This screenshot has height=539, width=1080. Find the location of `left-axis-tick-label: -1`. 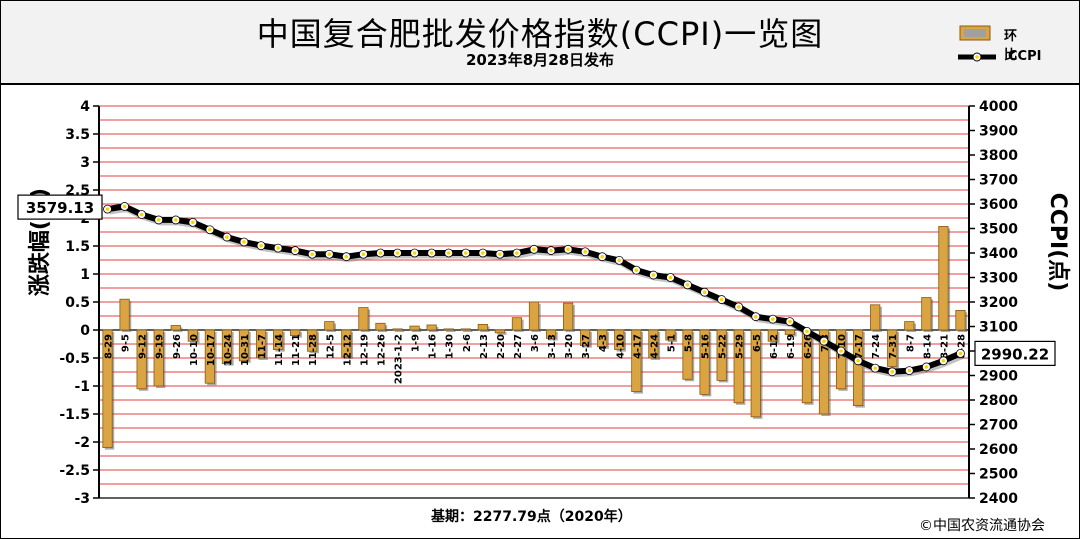

left-axis-tick-label: -1 is located at coordinates (82, 387).